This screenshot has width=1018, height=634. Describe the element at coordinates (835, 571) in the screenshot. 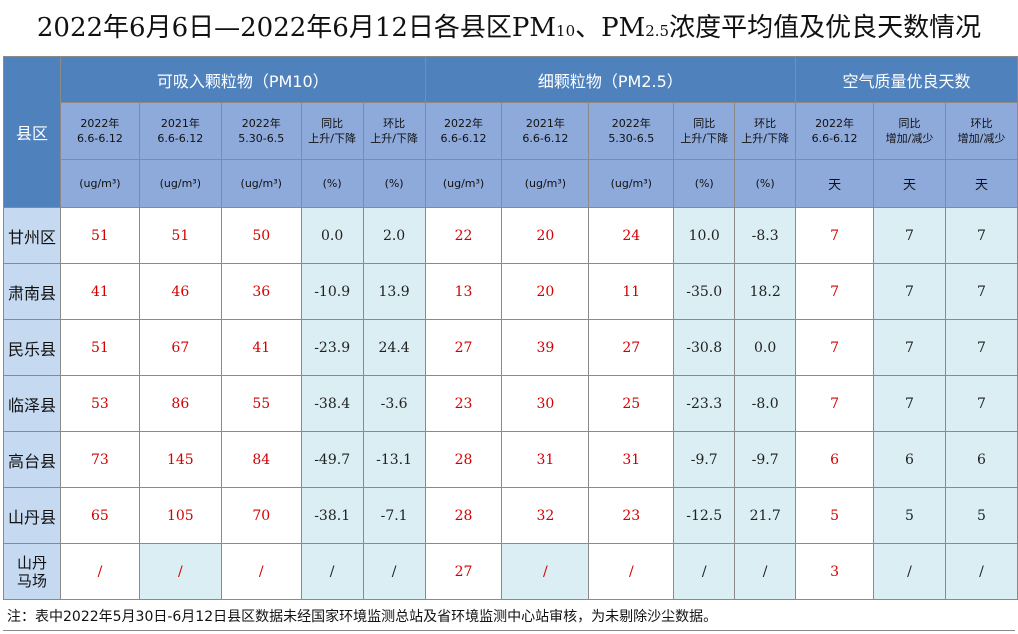

I see `value-cell: 3` at that location.